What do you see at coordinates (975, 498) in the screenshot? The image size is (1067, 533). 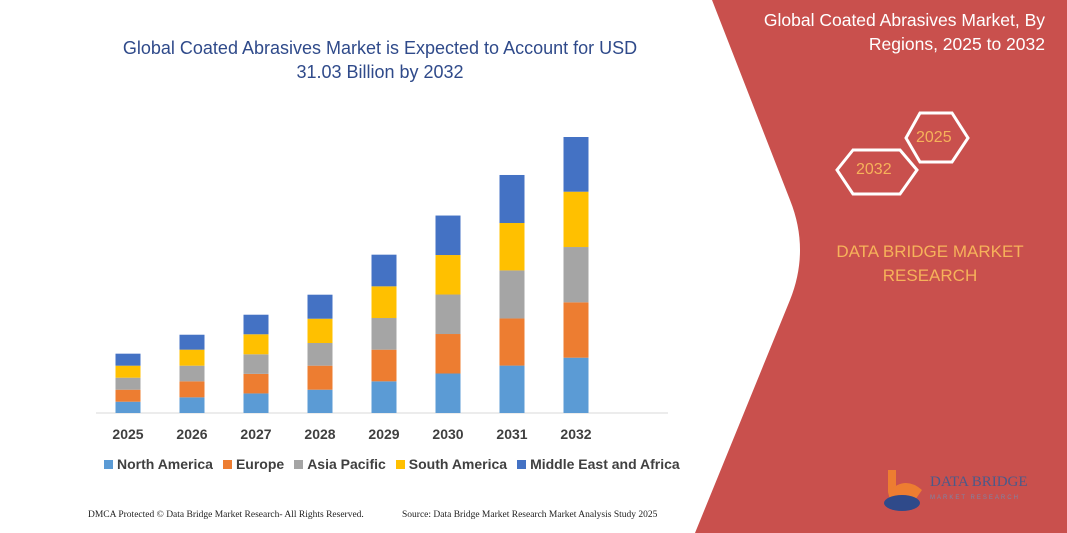 I see `logo-subtext: MARKET RESEARCH` at bounding box center [975, 498].